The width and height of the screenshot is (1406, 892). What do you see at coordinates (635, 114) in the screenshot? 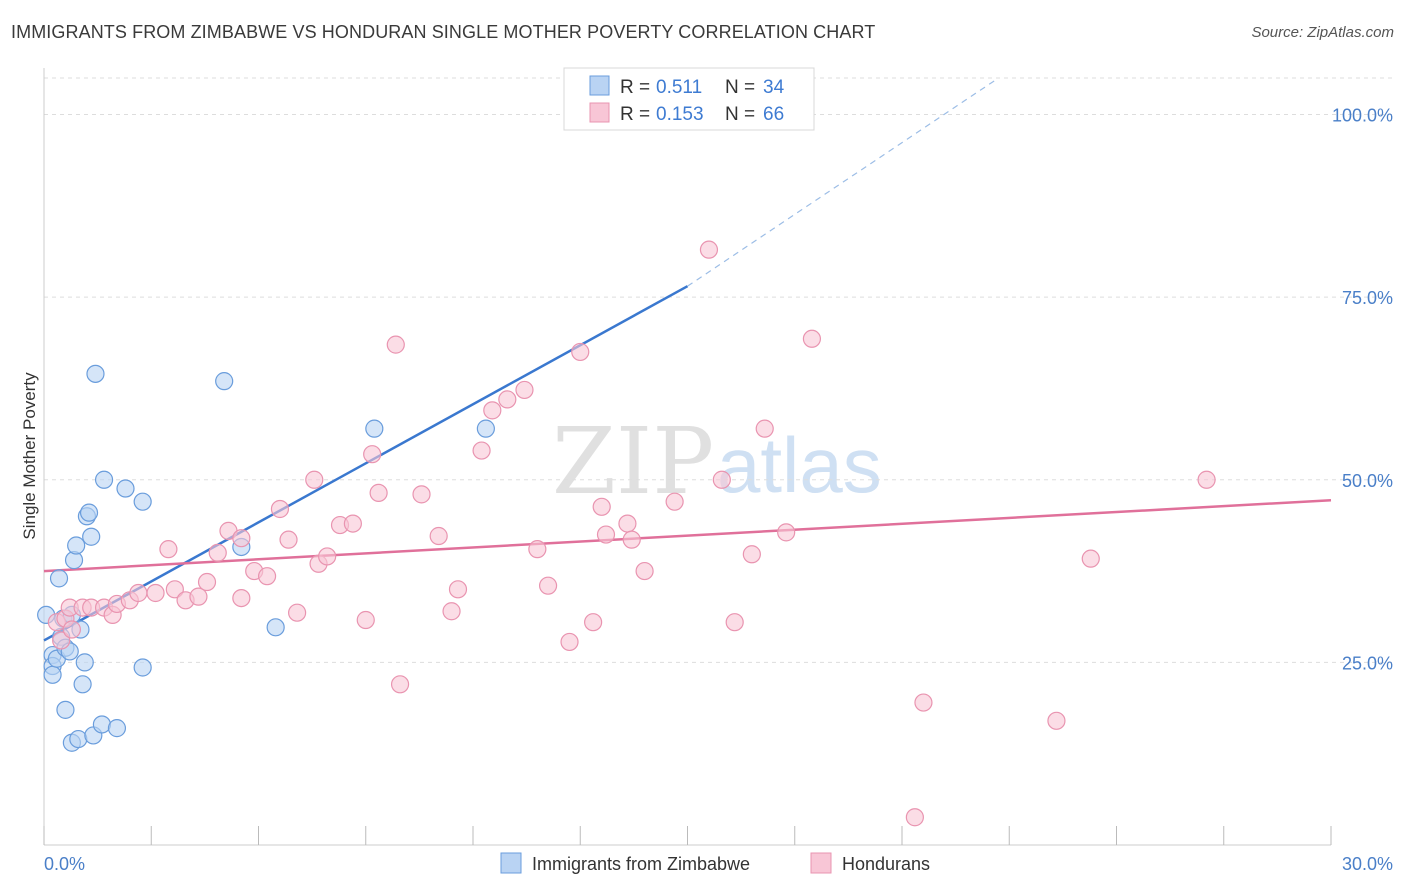
I see `legend-r-label-2: R =` at bounding box center [635, 114].